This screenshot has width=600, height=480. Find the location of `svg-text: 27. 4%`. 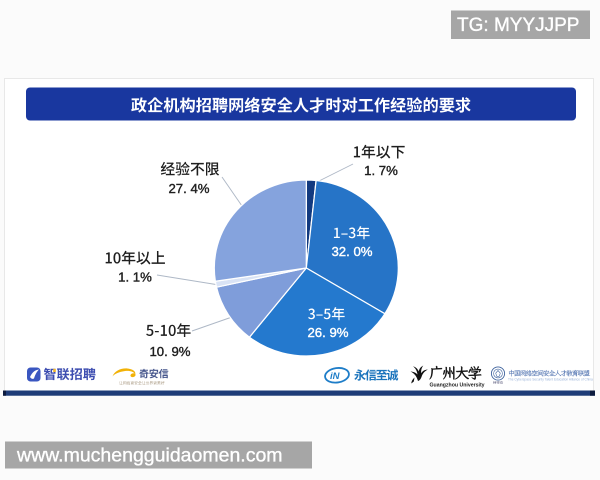

svg-text: 27. 4% is located at coordinates (188, 188).